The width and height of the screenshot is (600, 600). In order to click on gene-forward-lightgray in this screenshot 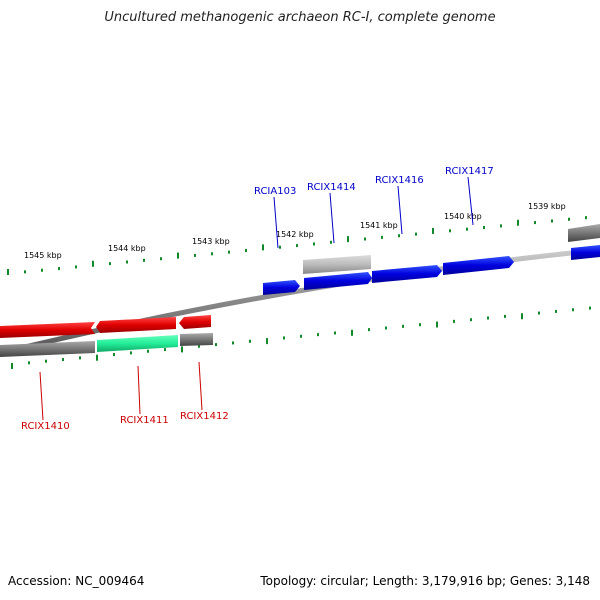, I will do `click(337, 264)`.